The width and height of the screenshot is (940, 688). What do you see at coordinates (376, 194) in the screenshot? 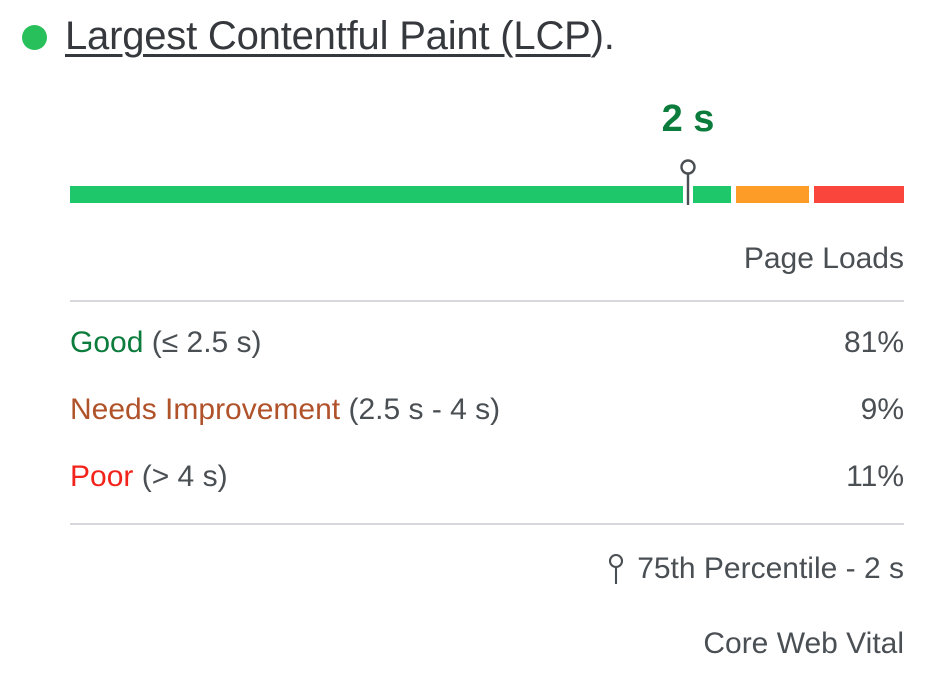
I see `bar-segment-good` at bounding box center [376, 194].